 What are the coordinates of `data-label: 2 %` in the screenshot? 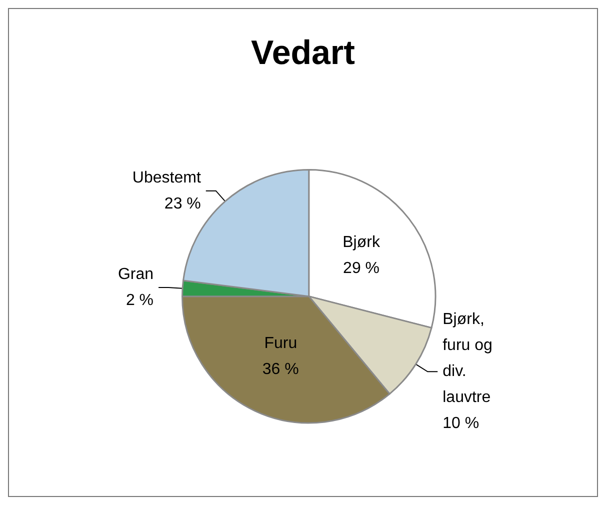 It's located at (140, 300).